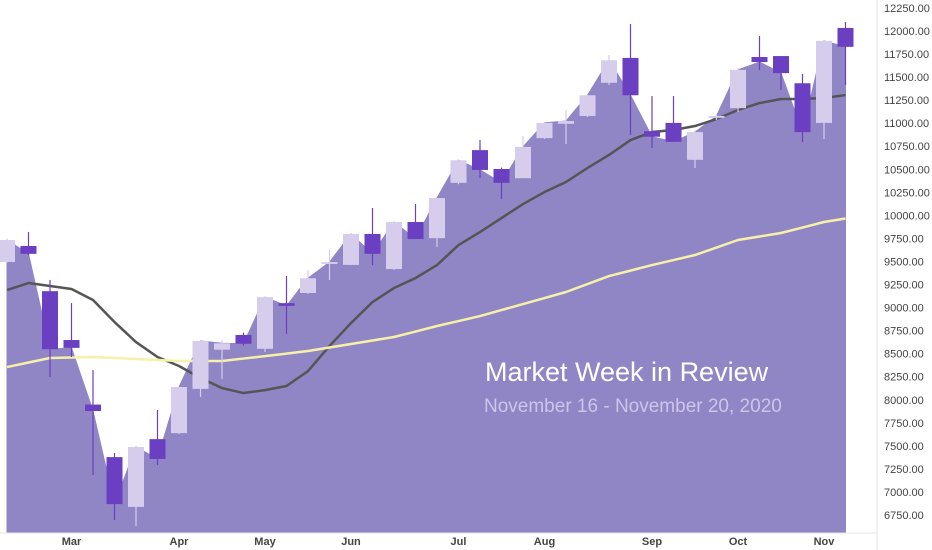  I want to click on x-tick-label: Oct, so click(738, 542).